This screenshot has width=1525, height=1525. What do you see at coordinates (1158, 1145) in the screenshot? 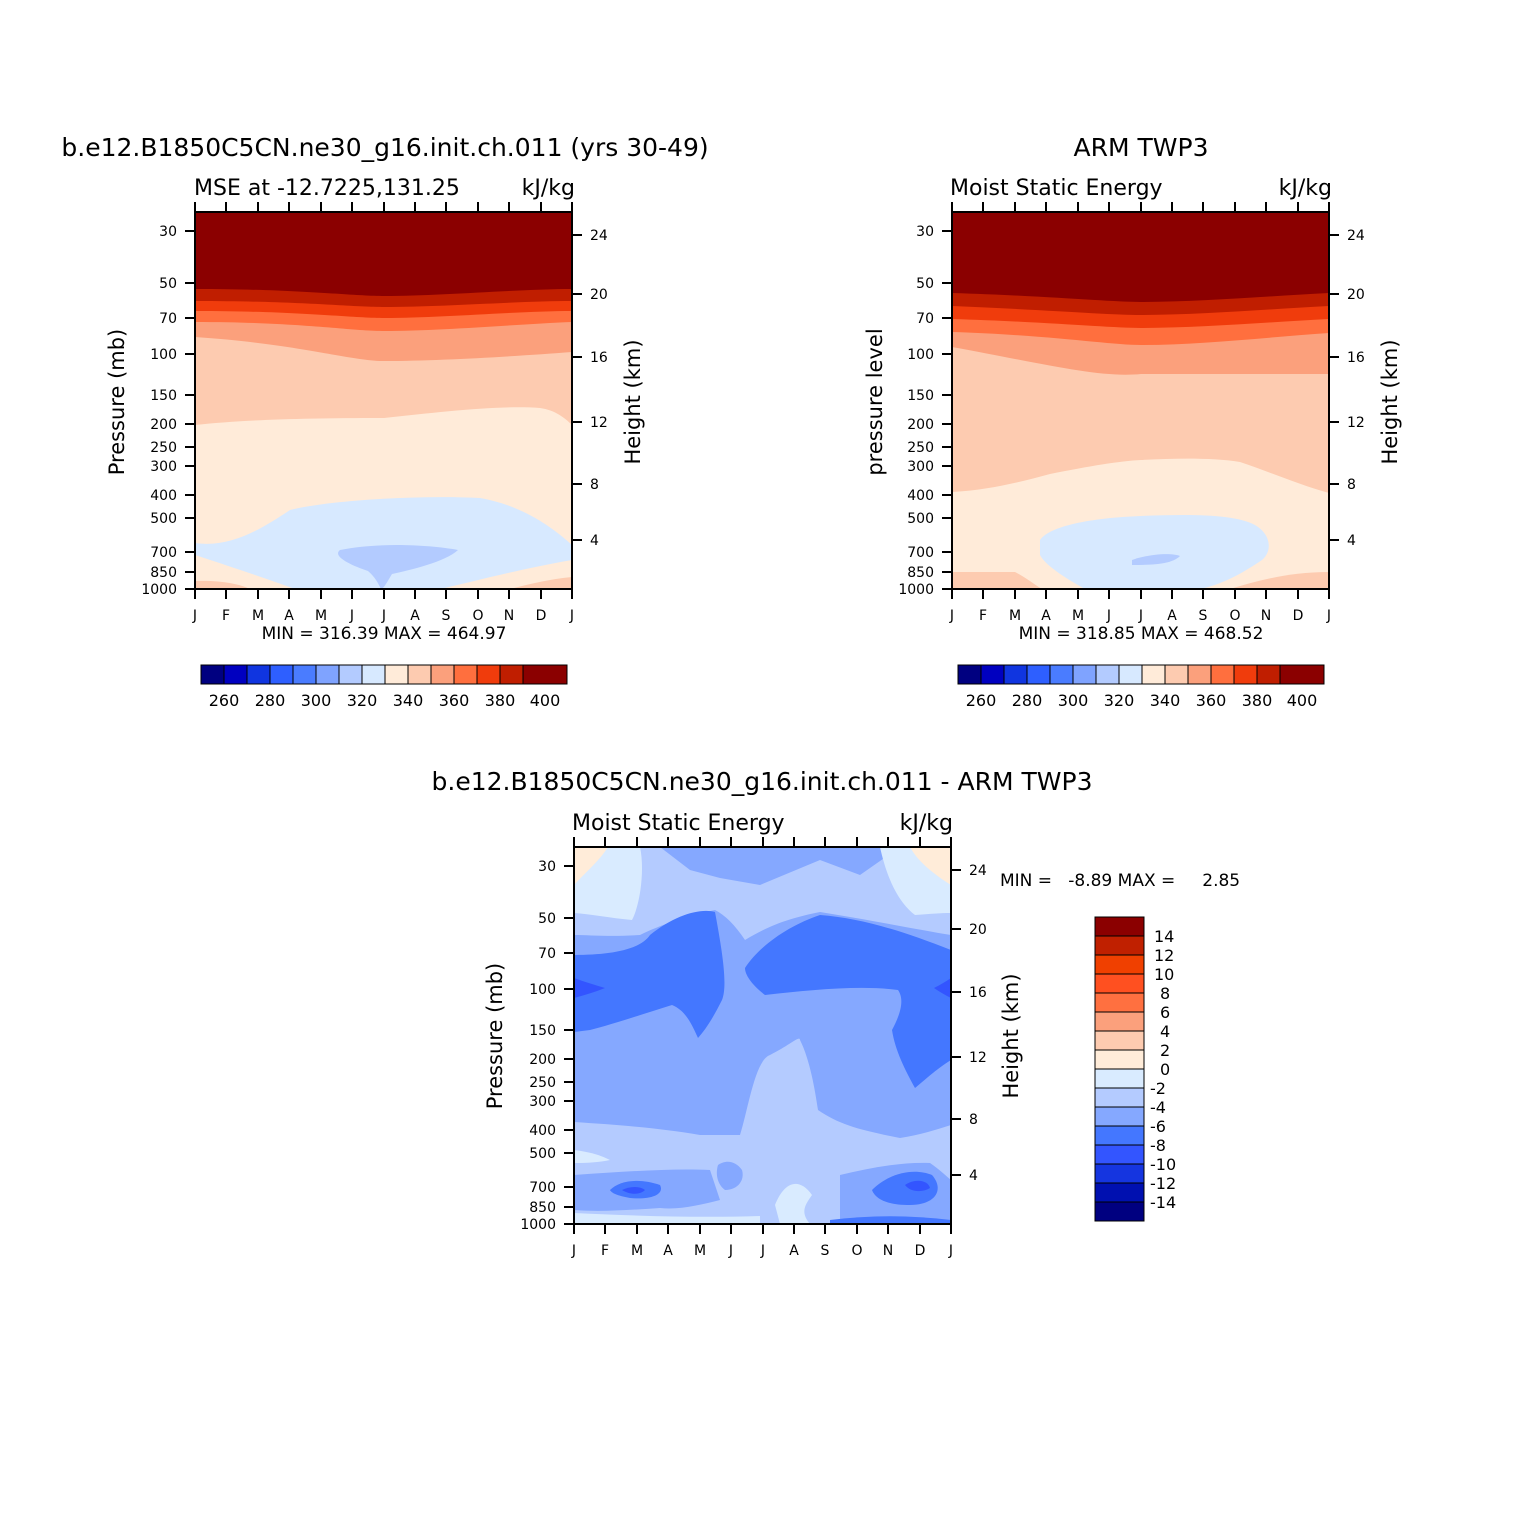
I see `colorbar-label: -8` at bounding box center [1158, 1145].